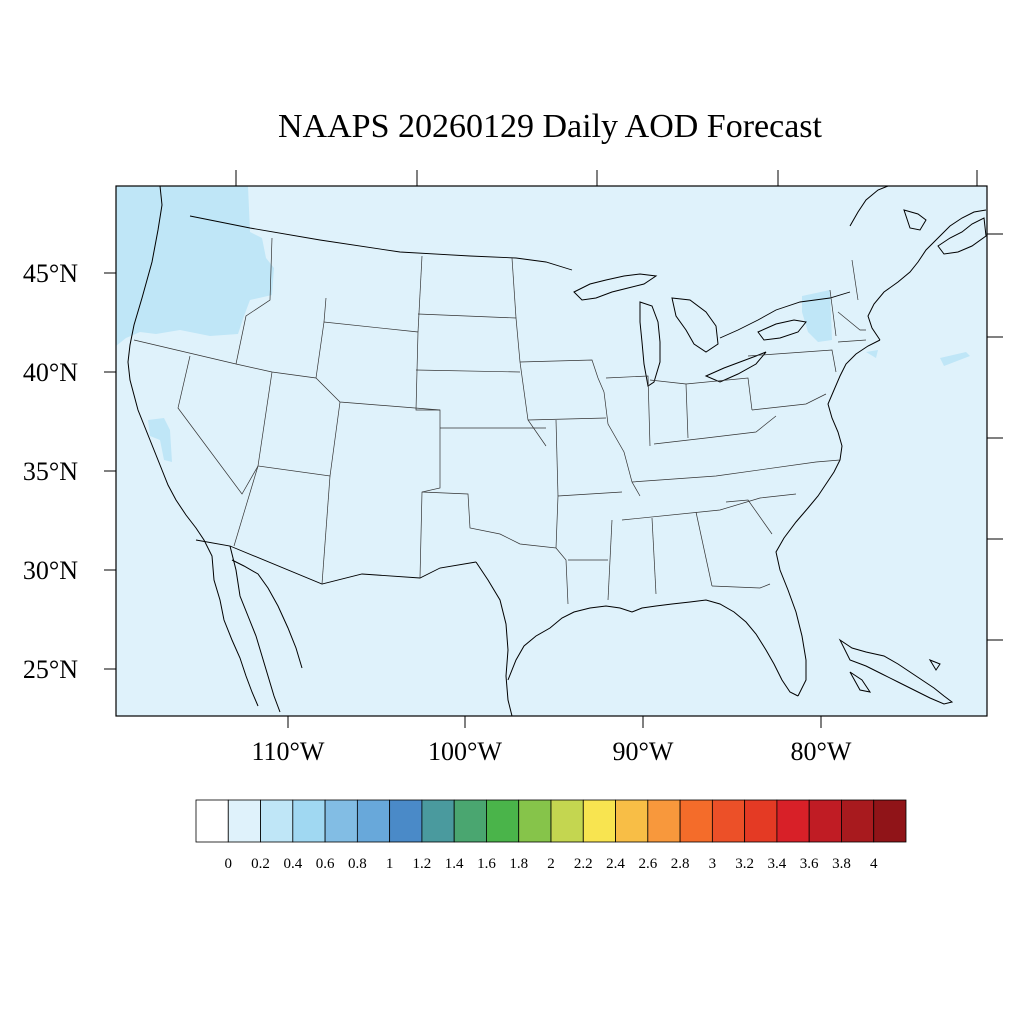 The width and height of the screenshot is (1024, 1024). I want to click on colorbar-label: 4, so click(874, 864).